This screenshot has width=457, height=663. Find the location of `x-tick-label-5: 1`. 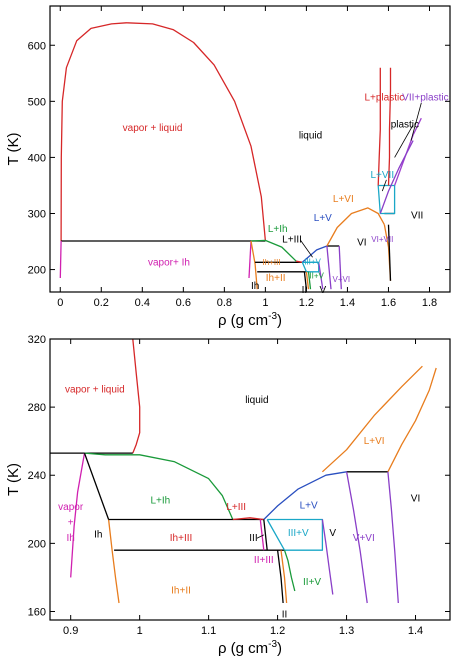

x-tick-label-5: 1 is located at coordinates (265, 303).